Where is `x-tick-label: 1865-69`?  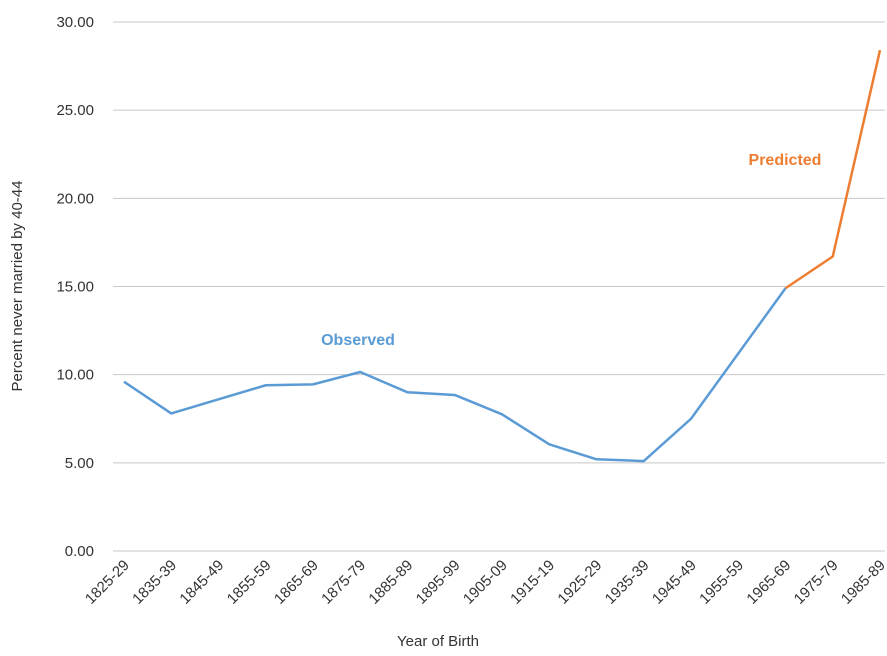 x-tick-label: 1865-69 is located at coordinates (296, 582).